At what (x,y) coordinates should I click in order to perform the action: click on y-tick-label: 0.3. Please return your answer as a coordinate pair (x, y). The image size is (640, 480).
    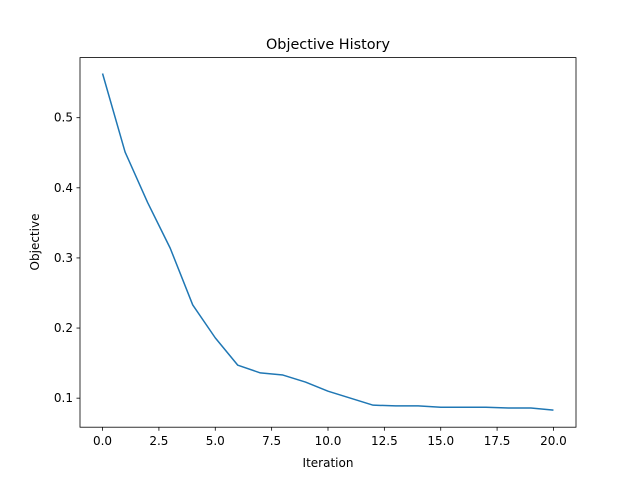
    Looking at the image, I should click on (63, 258).